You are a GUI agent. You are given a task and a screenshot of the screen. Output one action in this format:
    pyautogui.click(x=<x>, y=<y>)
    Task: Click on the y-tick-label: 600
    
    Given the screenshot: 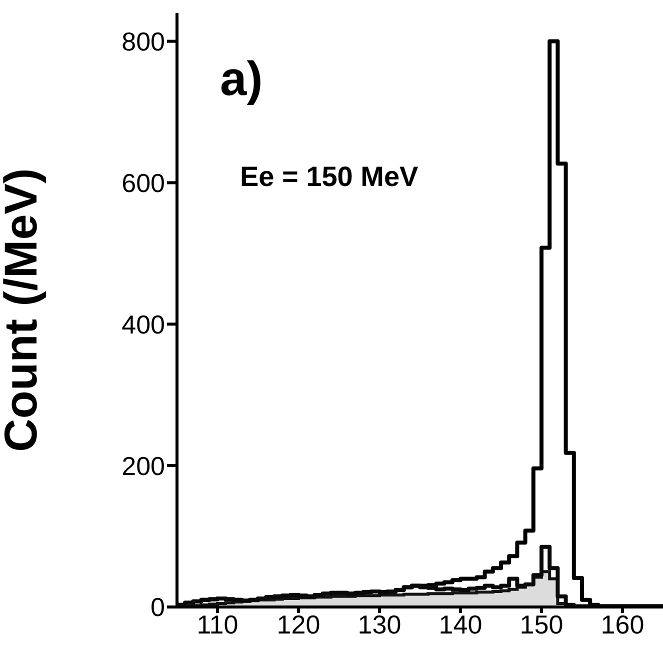 What is the action you would take?
    pyautogui.click(x=143, y=183)
    